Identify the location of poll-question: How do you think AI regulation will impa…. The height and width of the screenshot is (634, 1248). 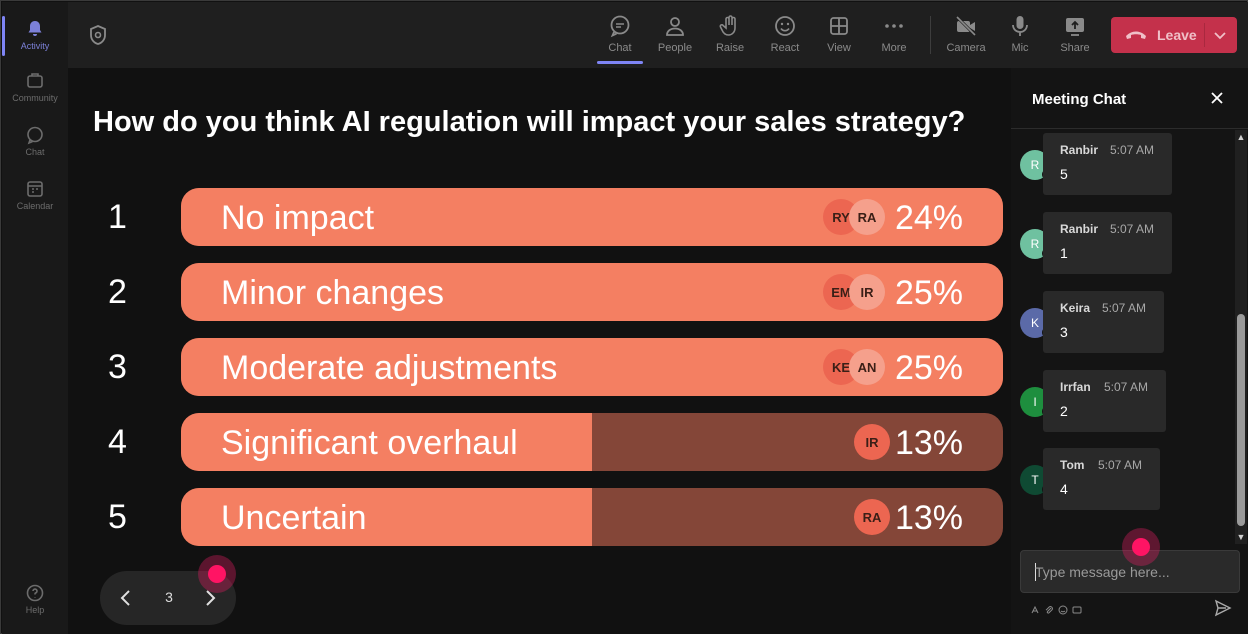
(529, 122).